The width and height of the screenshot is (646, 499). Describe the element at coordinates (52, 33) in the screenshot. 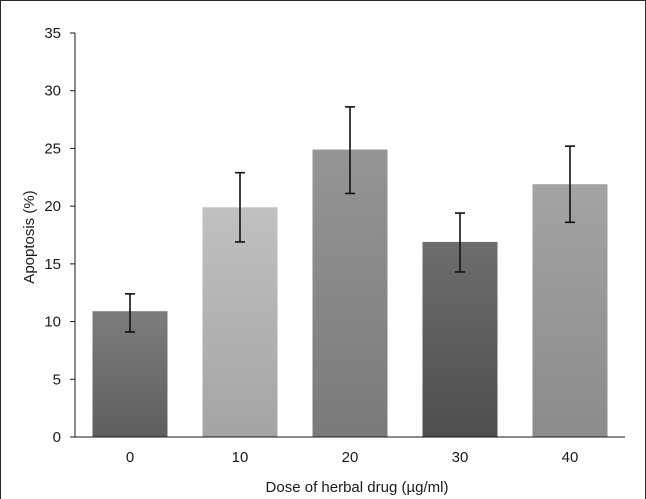

I see `y-tick-label-35: 35` at that location.